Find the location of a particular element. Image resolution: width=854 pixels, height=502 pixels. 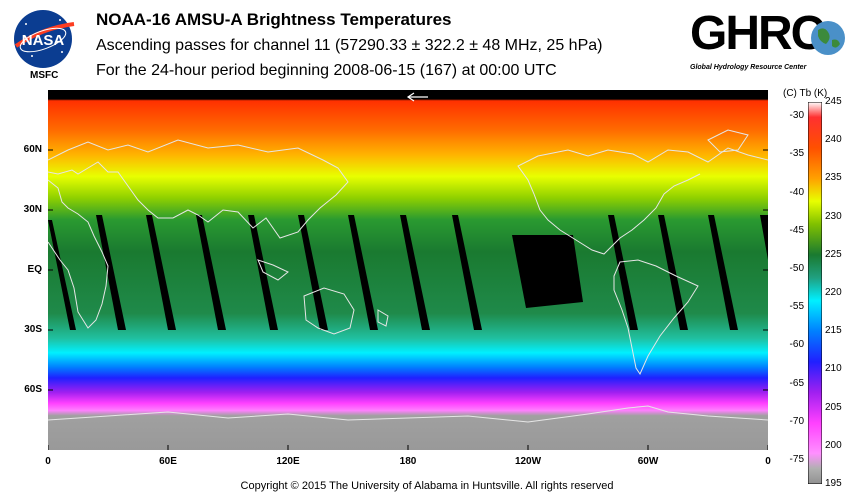

colorbar-celsius-label: -35 is located at coordinates (796, 154).